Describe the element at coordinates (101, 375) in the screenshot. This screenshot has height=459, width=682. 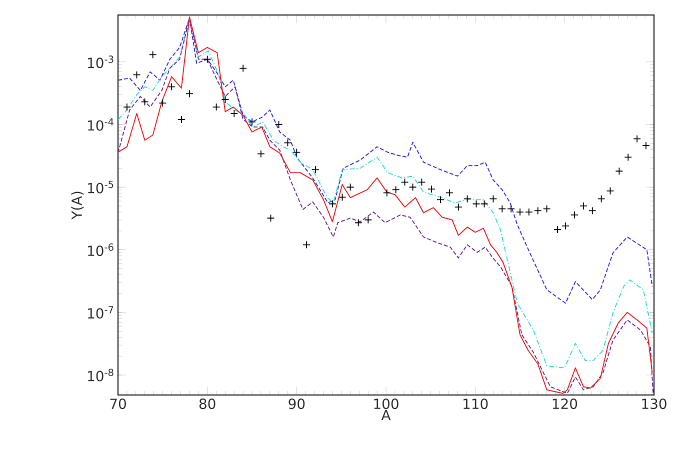
I see `y-tick-label: 10$^{-8}$` at that location.